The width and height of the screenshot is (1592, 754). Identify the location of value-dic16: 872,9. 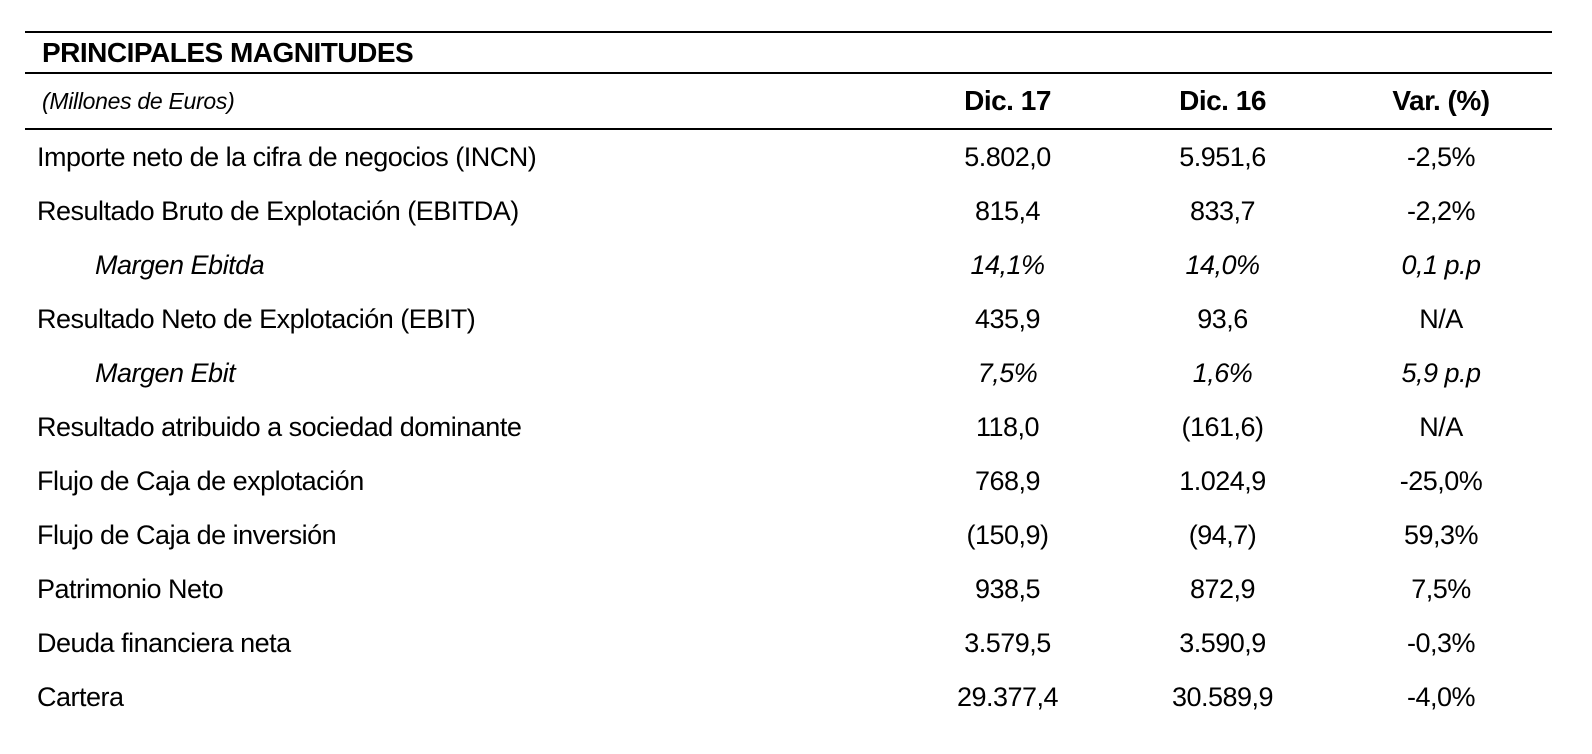
(1222, 588).